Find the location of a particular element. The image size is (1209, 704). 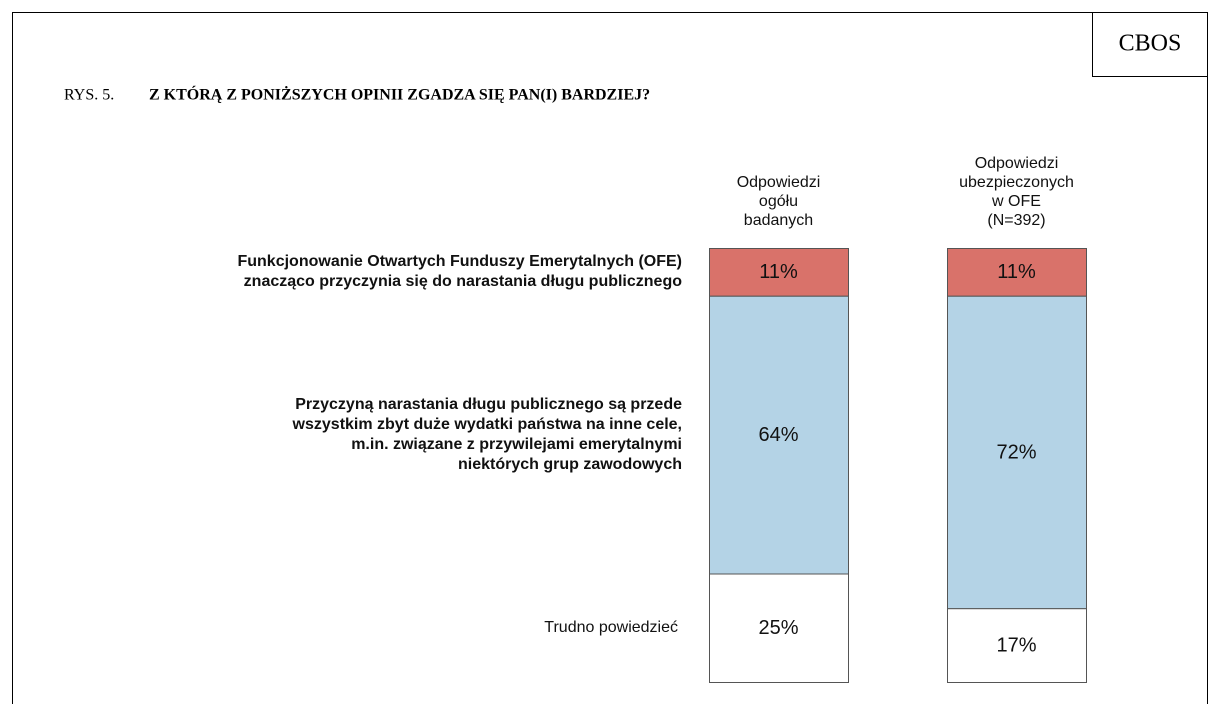

value-label: 72% is located at coordinates (1016, 452).